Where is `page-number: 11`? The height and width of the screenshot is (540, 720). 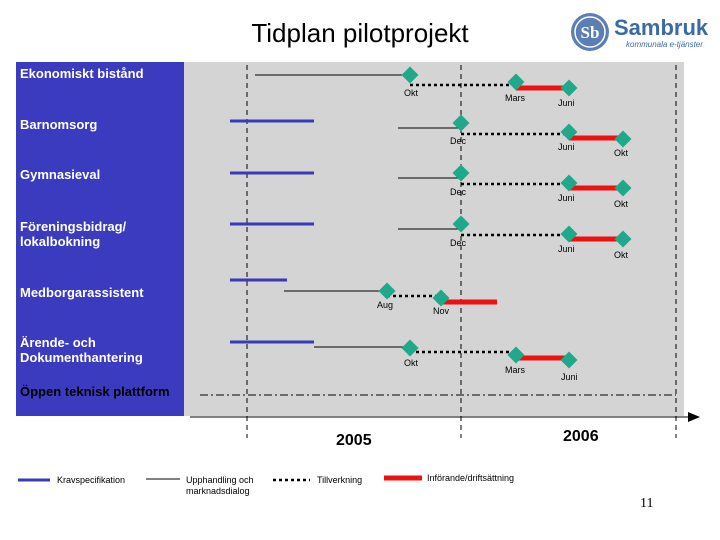 page-number: 11 is located at coordinates (647, 503).